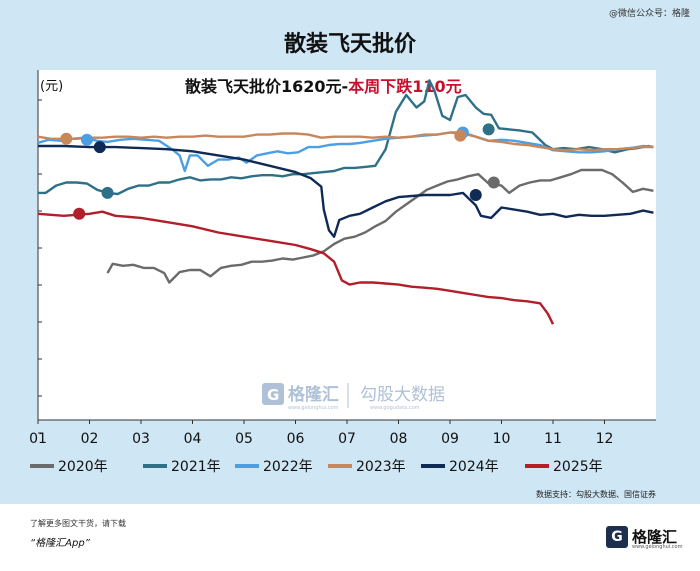 The height and width of the screenshot is (571, 700). Describe the element at coordinates (79, 213) in the screenshot. I see `series-marker-2025年` at that location.